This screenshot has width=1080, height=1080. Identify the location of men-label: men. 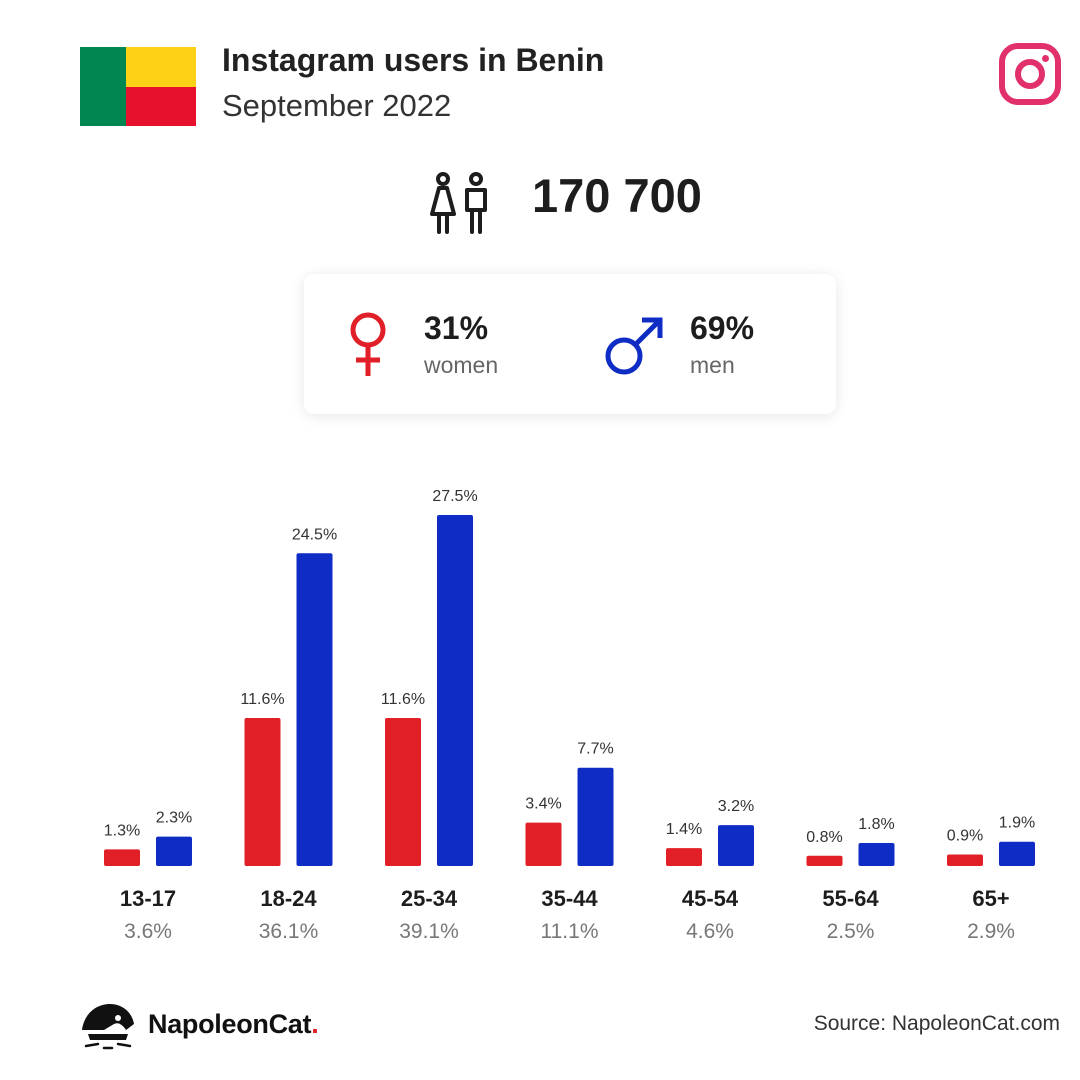
(712, 365).